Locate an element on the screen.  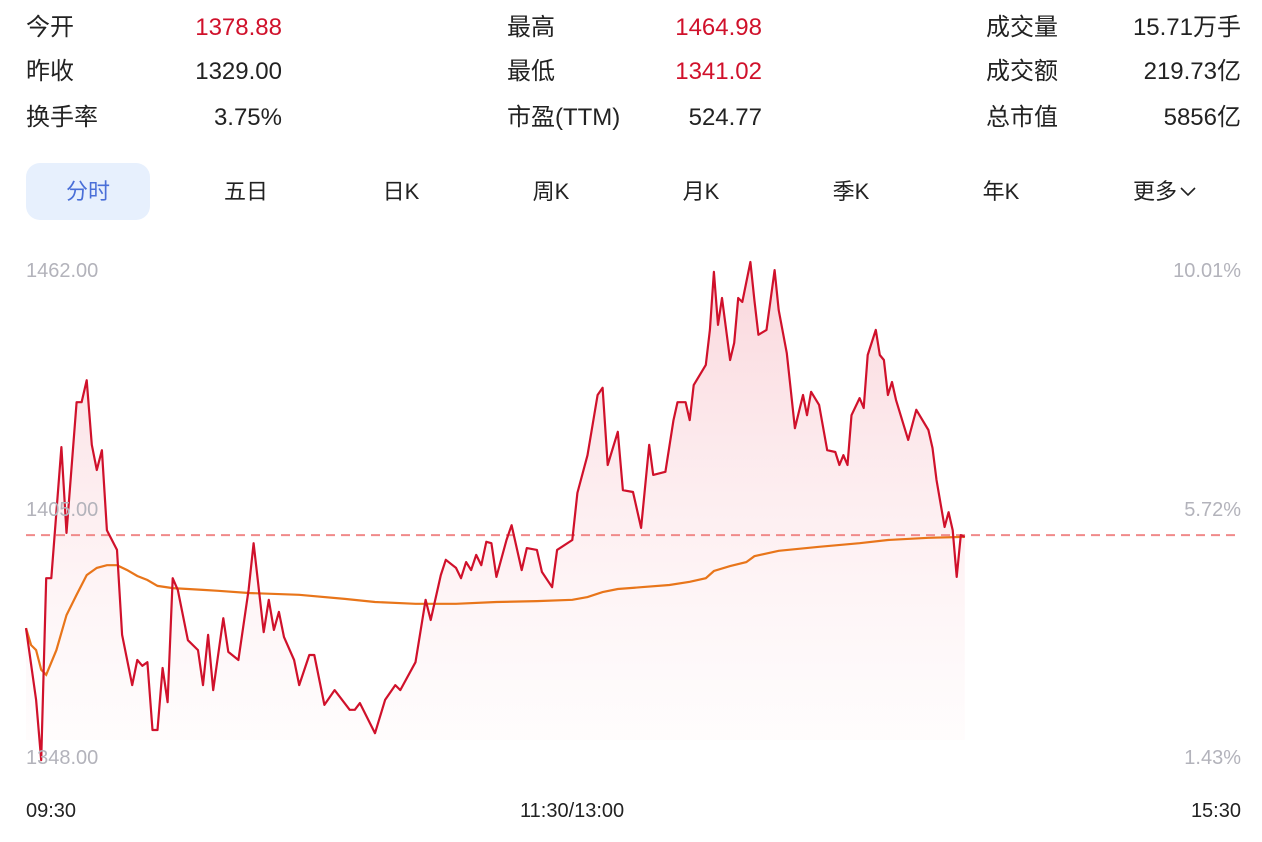
stat-label-pe: 市盈(TTM) is located at coordinates (564, 117).